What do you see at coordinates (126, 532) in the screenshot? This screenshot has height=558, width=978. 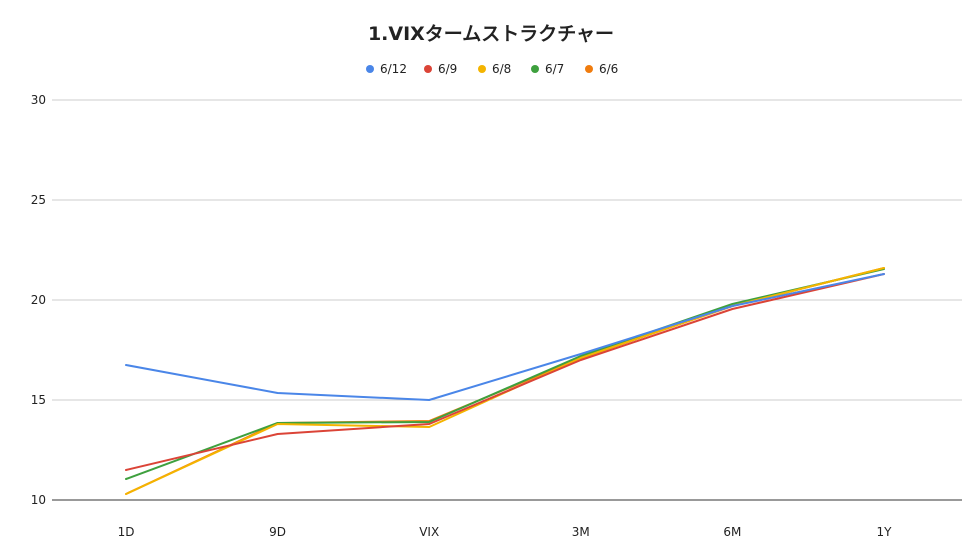 I see `x-tick-label: 1D` at bounding box center [126, 532].